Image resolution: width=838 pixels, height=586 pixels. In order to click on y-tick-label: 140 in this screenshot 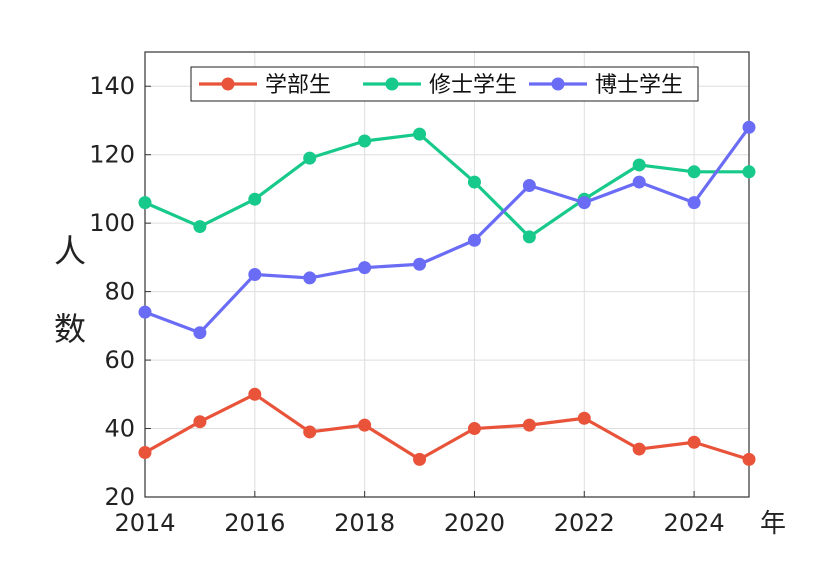, I will do `click(112, 86)`.